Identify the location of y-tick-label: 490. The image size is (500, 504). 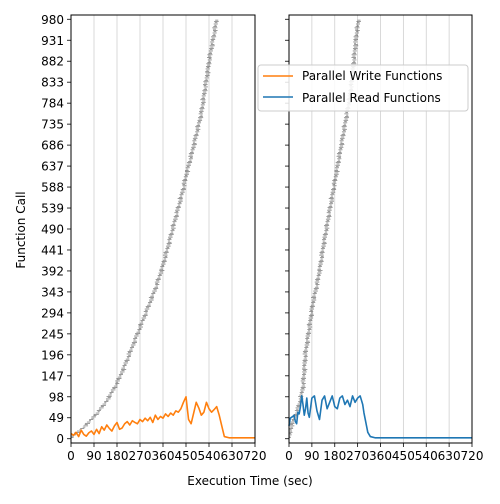
(52, 230).